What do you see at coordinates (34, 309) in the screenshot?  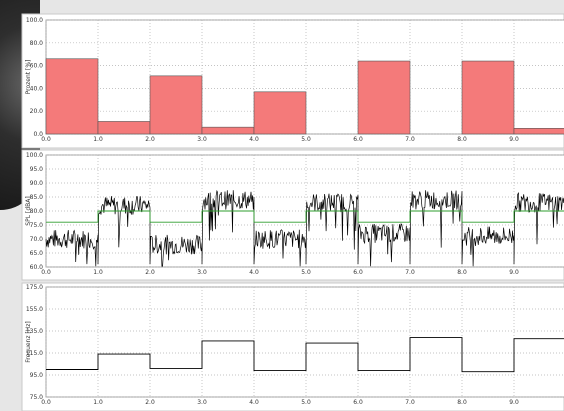 I see `y-tick-label: 155.0` at bounding box center [34, 309].